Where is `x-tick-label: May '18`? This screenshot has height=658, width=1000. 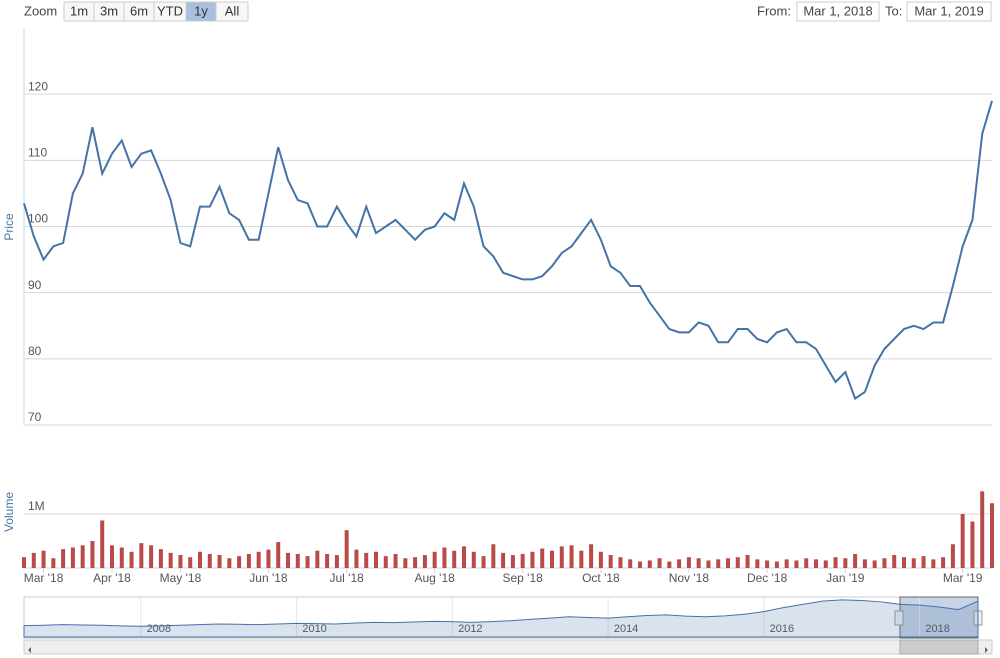 x-tick-label: May '18 is located at coordinates (181, 578).